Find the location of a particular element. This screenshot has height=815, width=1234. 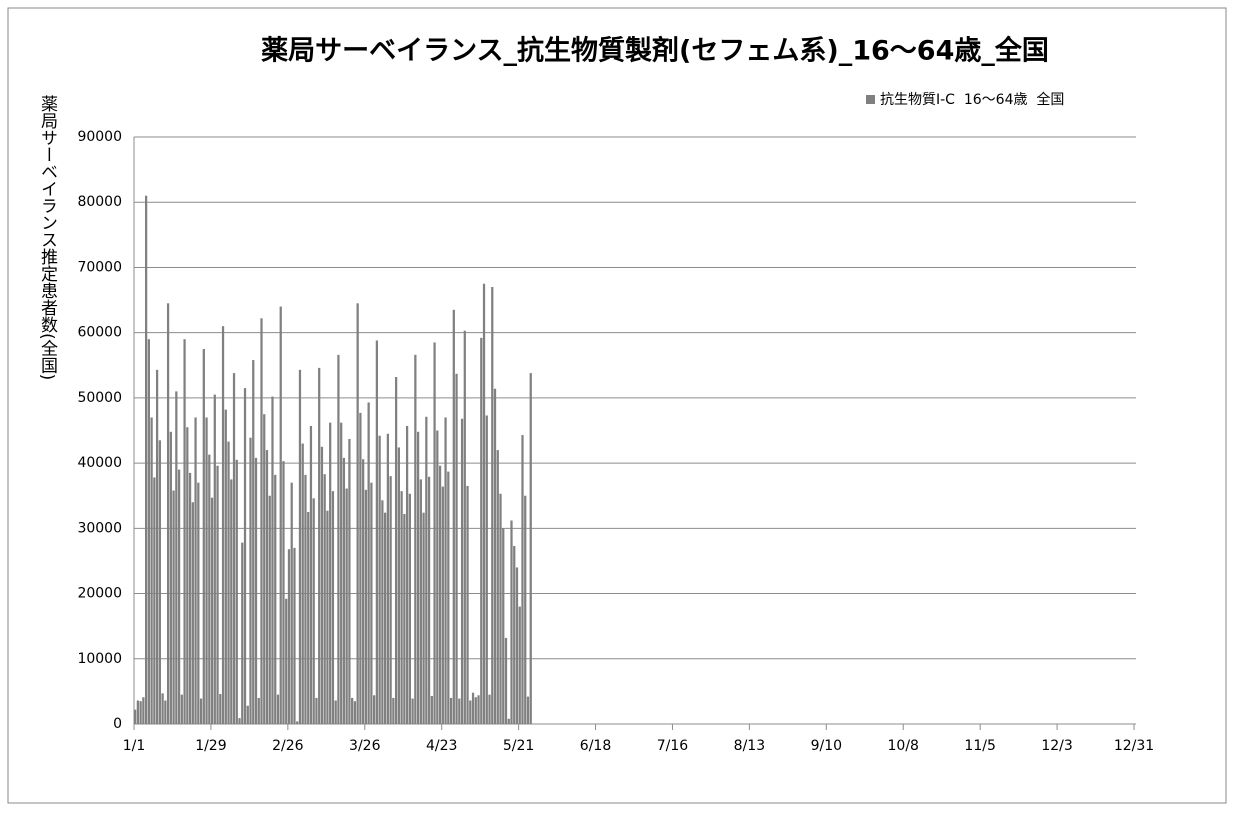

y-tick-label: 30000 is located at coordinates (99, 528).